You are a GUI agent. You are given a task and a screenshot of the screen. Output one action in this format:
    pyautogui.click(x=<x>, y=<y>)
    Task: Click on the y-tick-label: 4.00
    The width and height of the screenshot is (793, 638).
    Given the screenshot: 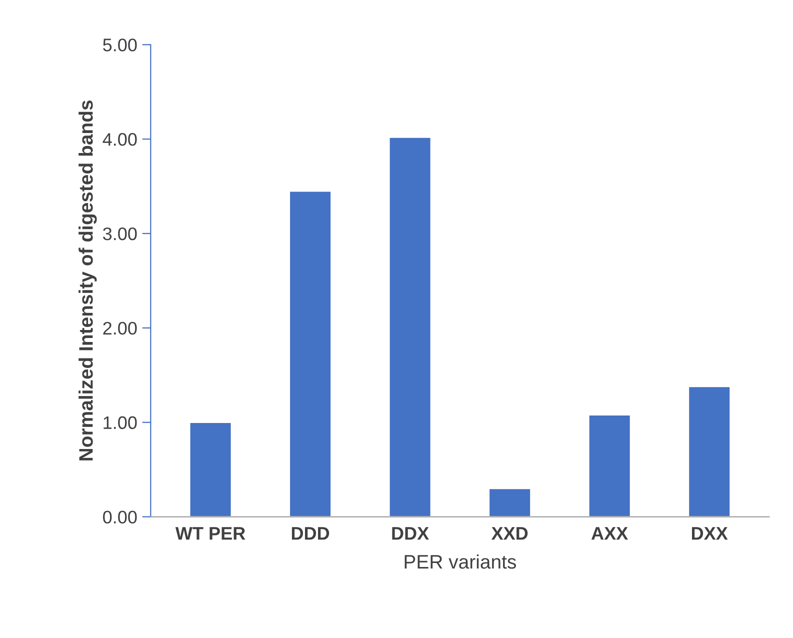 What is the action you would take?
    pyautogui.click(x=119, y=139)
    